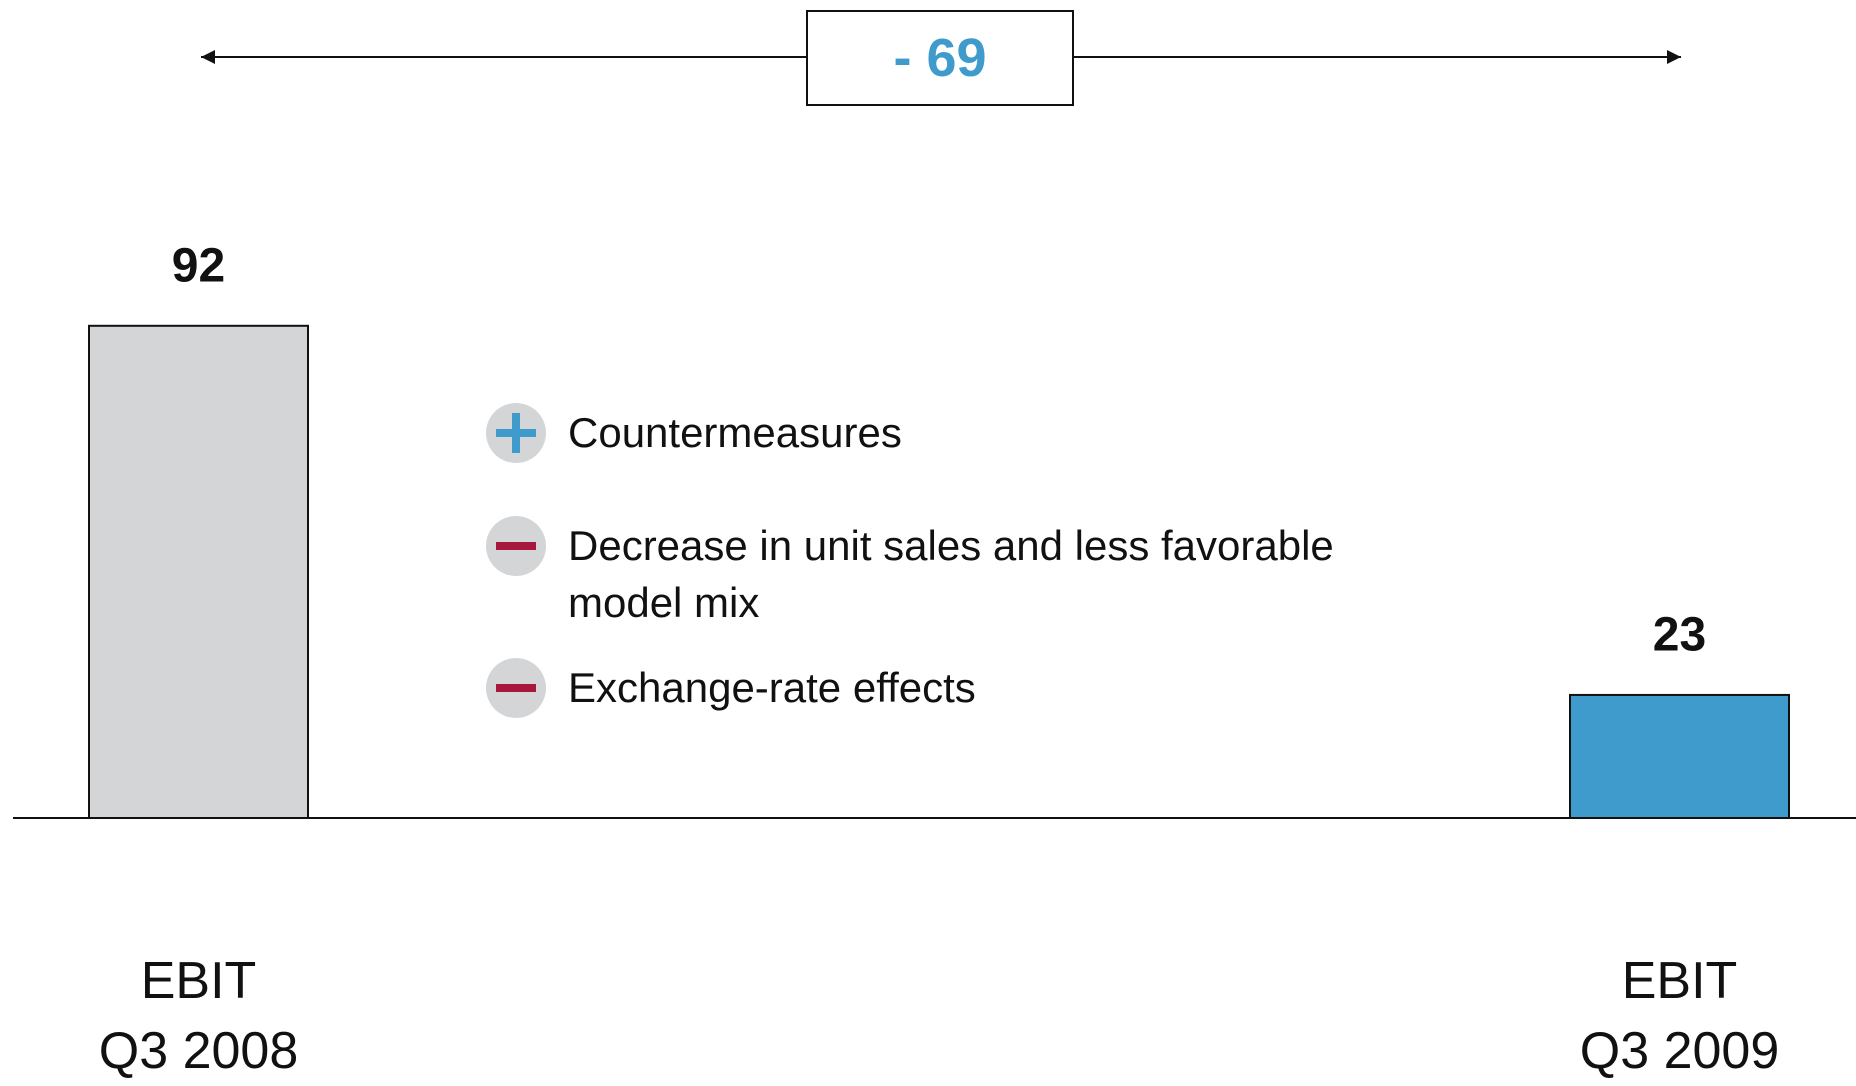 Image resolution: width=1856 pixels, height=1086 pixels. Describe the element at coordinates (199, 265) in the screenshot. I see `value-label: 92` at that location.